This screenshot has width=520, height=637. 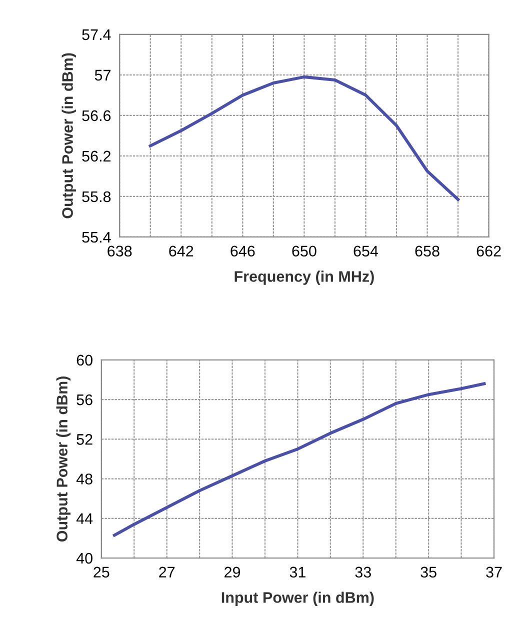 I want to click on x-tick-label: 646, so click(x=242, y=251).